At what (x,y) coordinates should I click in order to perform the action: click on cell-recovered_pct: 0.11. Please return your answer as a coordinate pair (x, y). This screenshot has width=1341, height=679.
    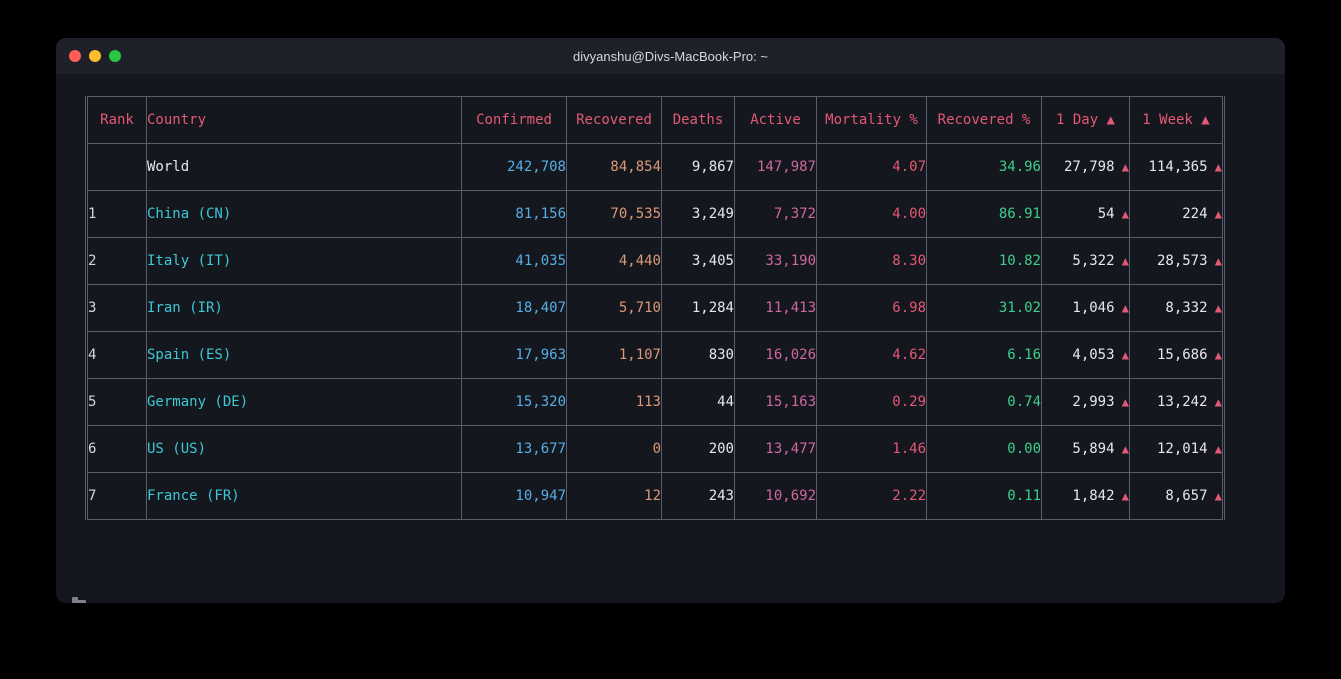
    Looking at the image, I should click on (984, 496).